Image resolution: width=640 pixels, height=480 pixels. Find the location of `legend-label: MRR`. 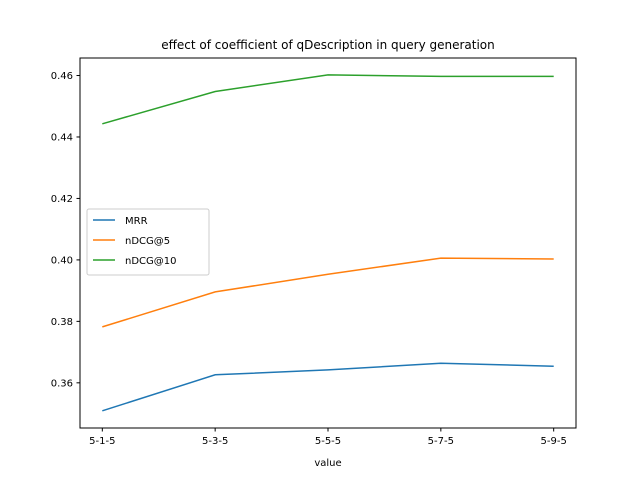

legend-label: MRR is located at coordinates (136, 221).